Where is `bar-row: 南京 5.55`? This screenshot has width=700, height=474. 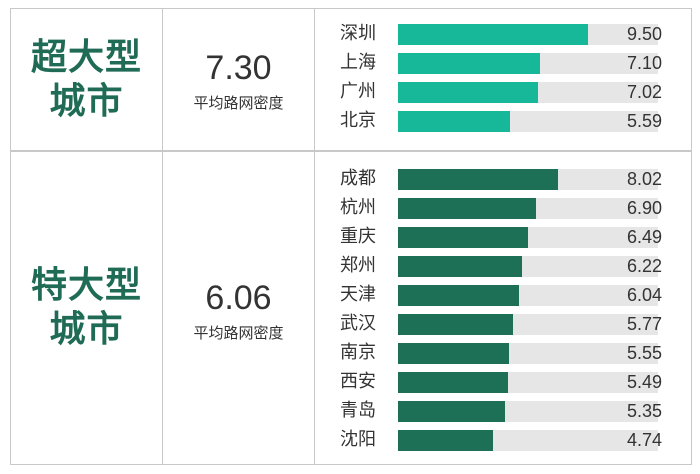 bar-row: 南京 5.55 is located at coordinates (510, 353).